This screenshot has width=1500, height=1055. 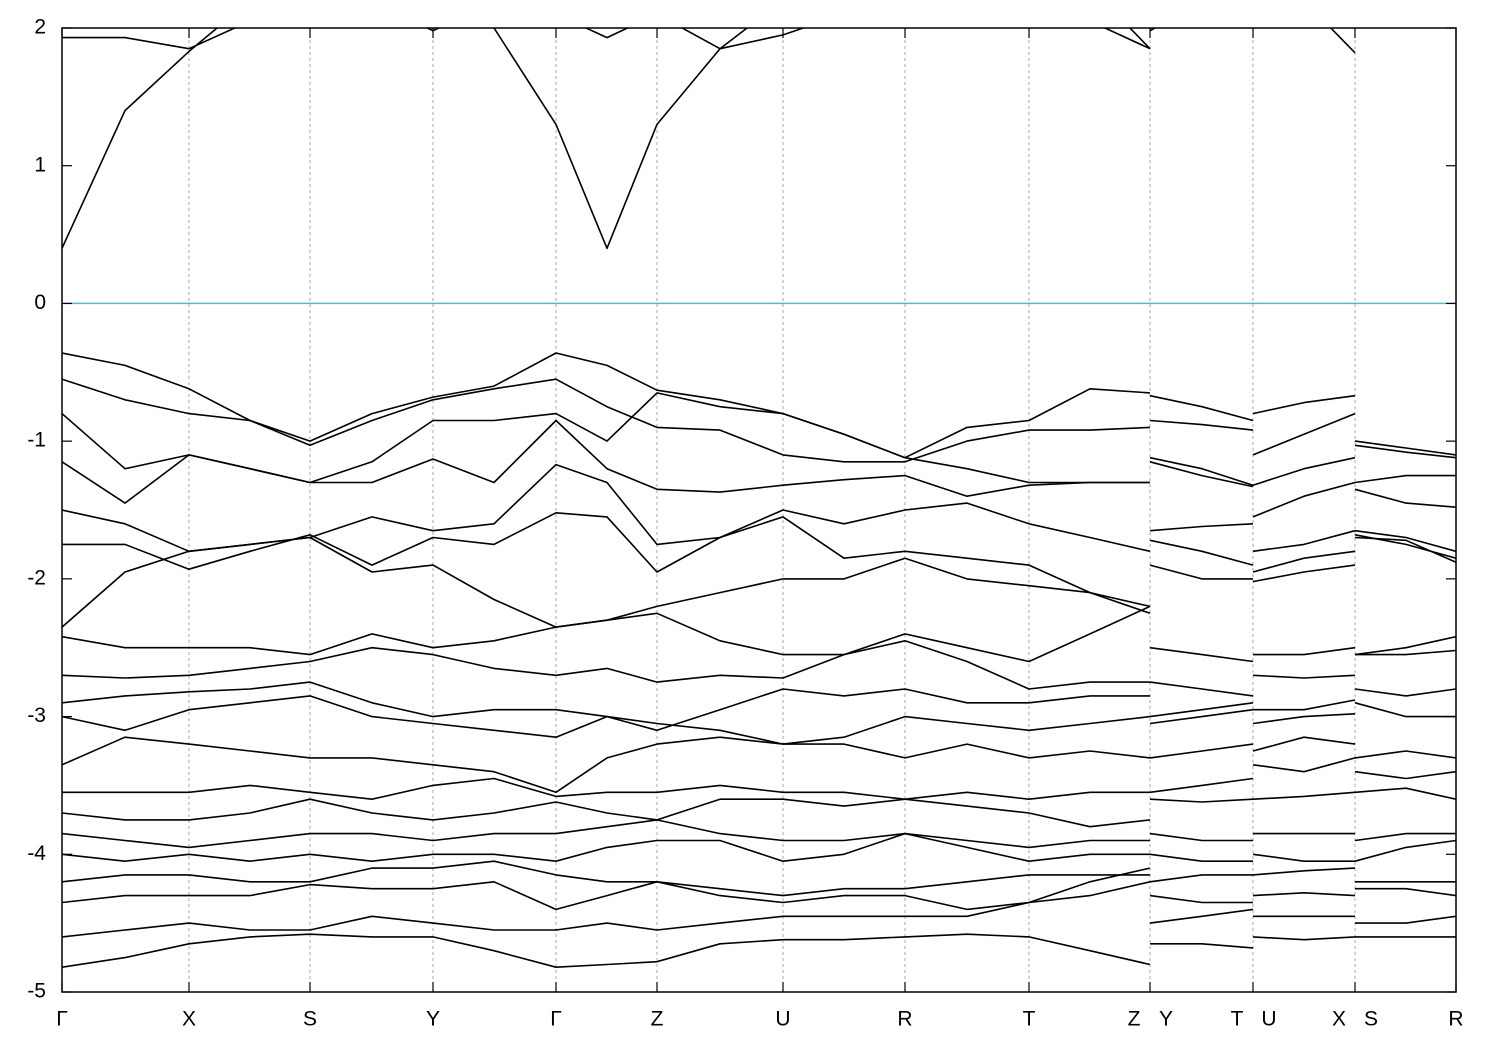 I want to click on y-tick-label: 2, so click(x=40, y=27).